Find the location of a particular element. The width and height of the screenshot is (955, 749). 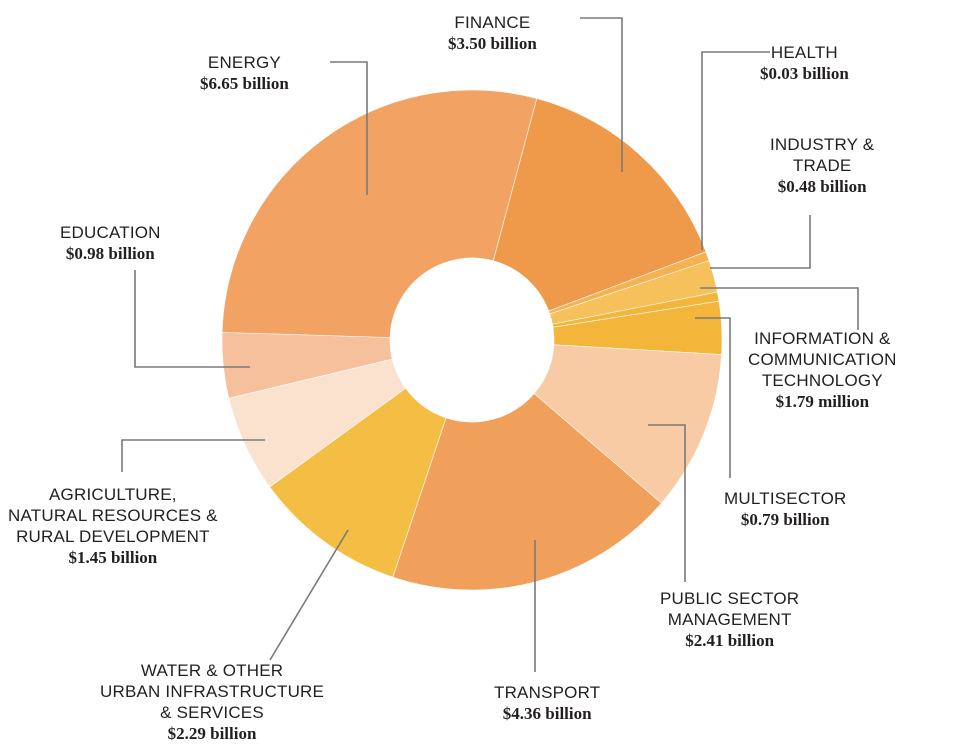

label-public-name-1: PUBLIC SECTOR is located at coordinates (730, 598).